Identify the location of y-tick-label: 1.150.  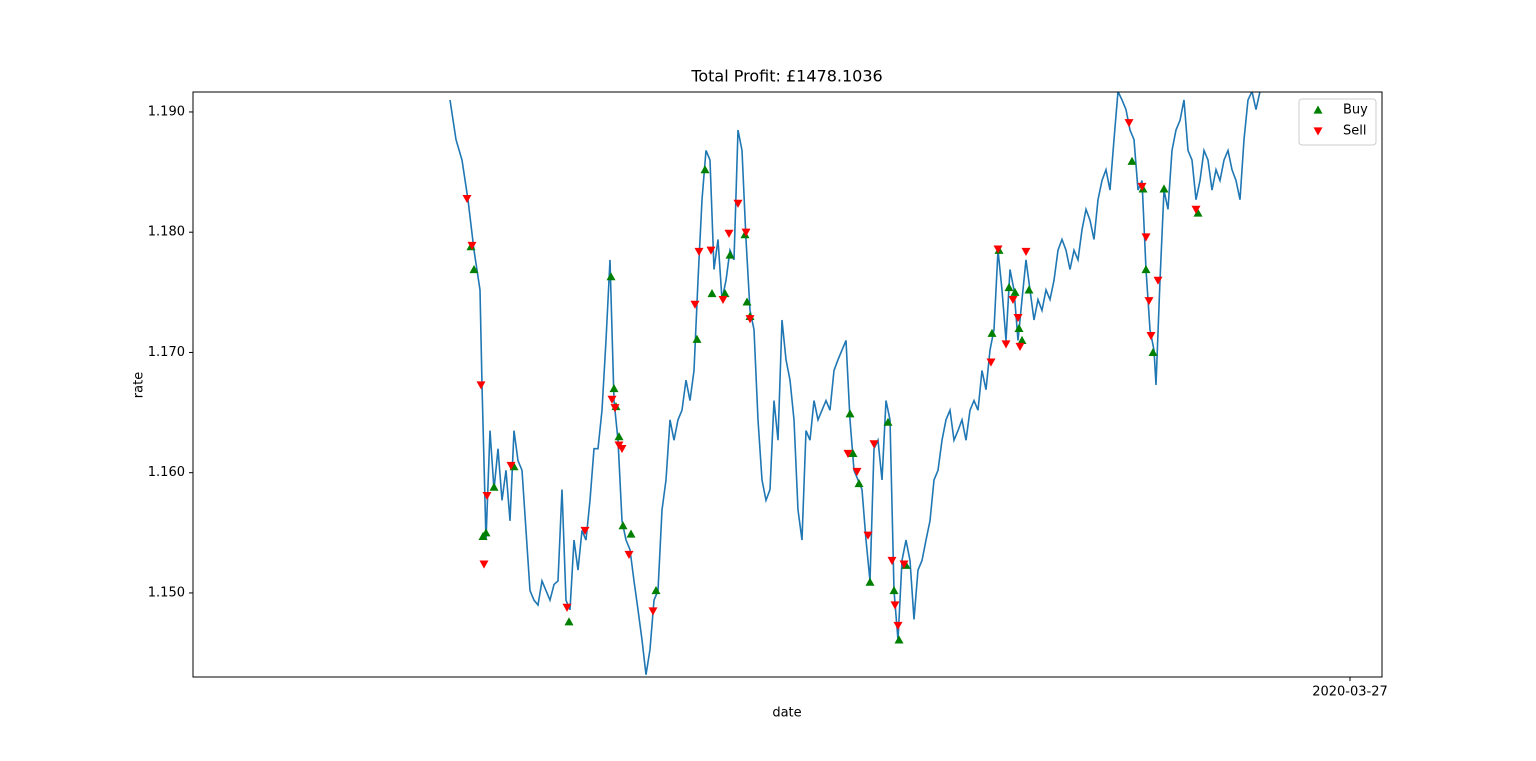
(166, 592).